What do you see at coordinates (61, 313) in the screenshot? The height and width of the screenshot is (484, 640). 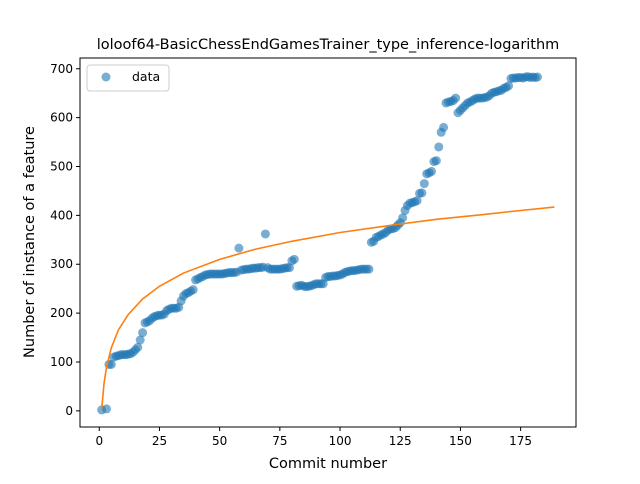 I see `y-tick-label: 200` at bounding box center [61, 313].